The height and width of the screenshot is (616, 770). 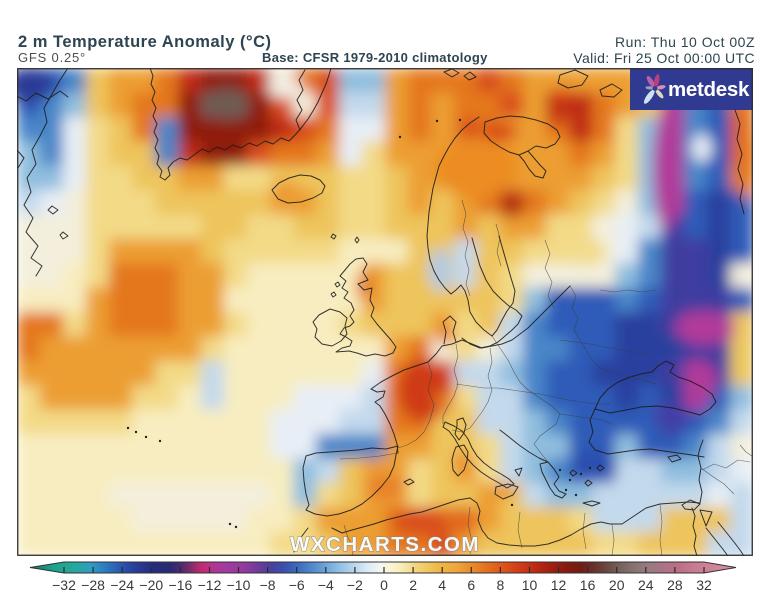 I want to click on svg-text: −6, so click(x=297, y=585).